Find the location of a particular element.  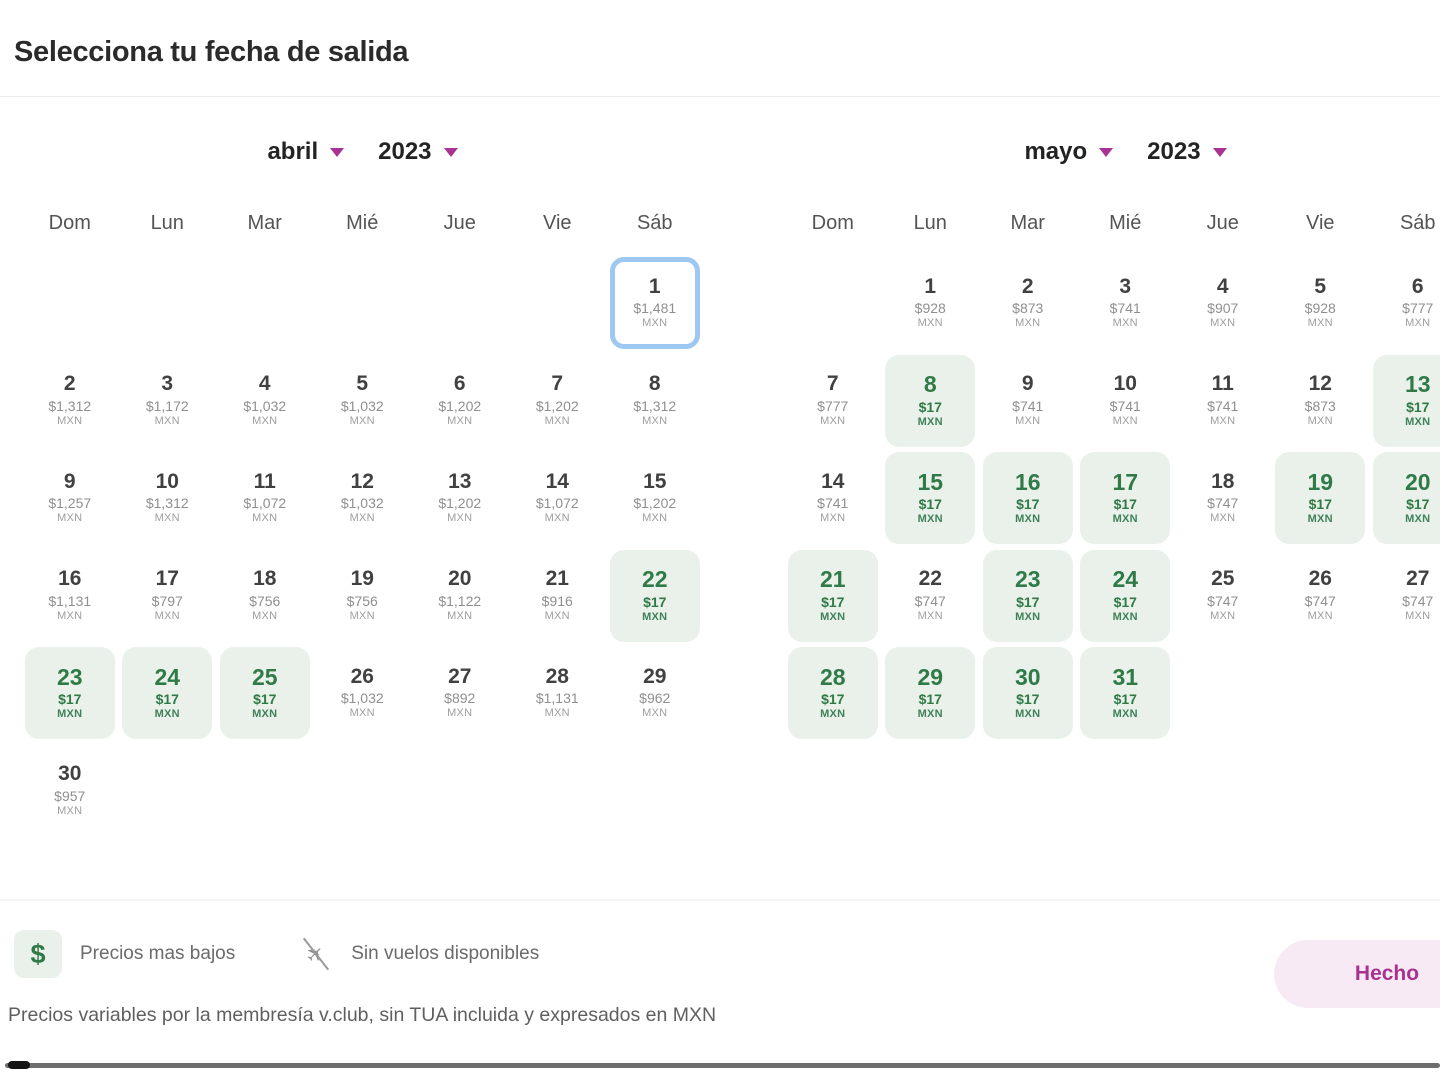

calendar-day-cell: 5 $928 MXN is located at coordinates (1320, 303).